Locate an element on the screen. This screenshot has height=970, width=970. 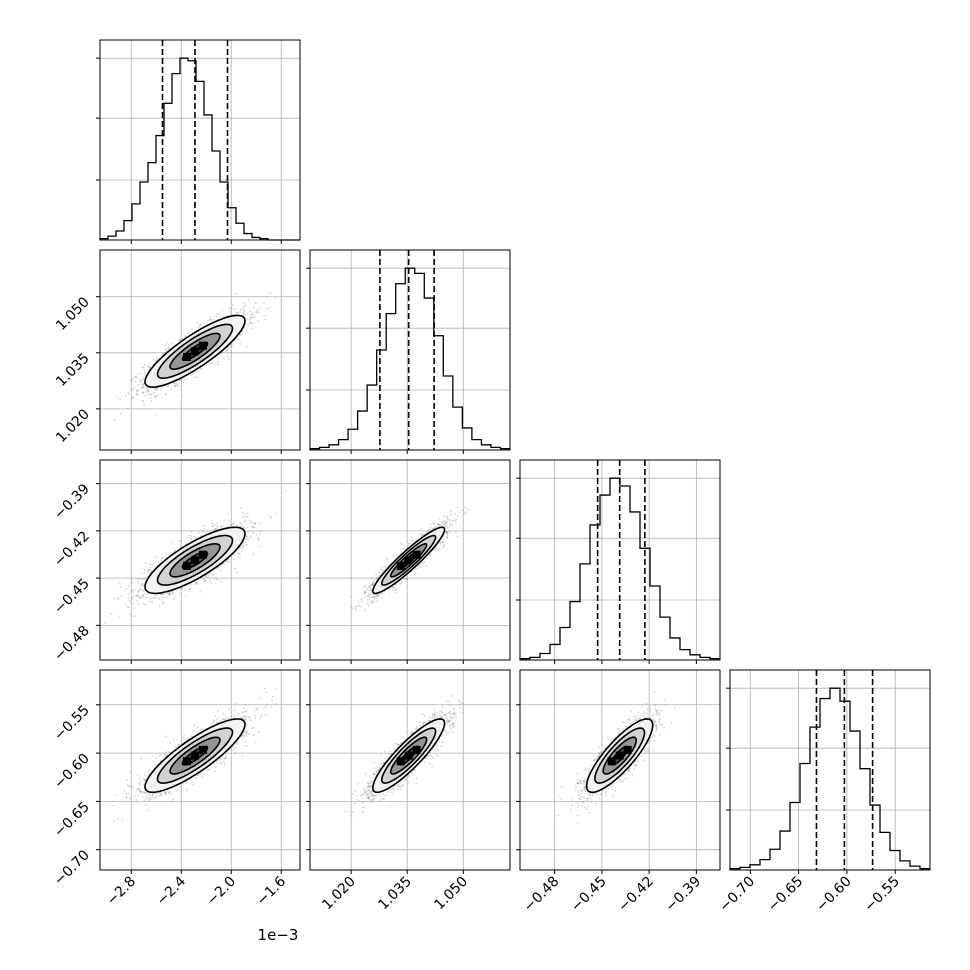
x-tick-label: 1.035 is located at coordinates (395, 894).